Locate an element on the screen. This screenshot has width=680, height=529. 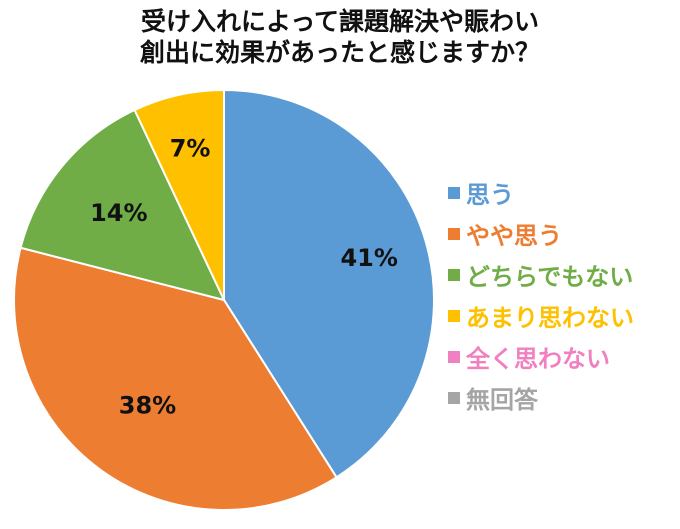
chart-legend: 思うやや思うどちらでもない あまり思わない 全く思わない 無回答 is located at coordinates (541, 295).